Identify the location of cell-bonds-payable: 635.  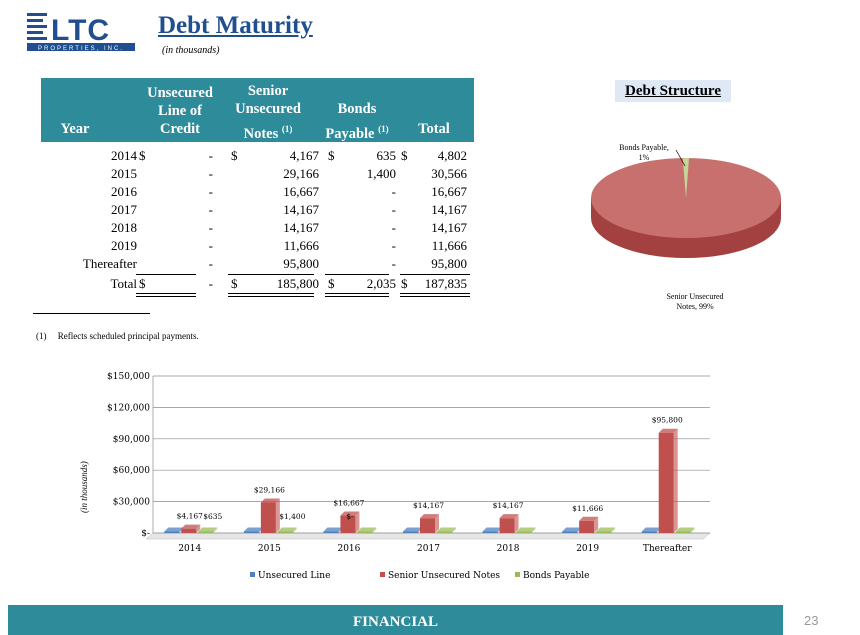
(386, 155).